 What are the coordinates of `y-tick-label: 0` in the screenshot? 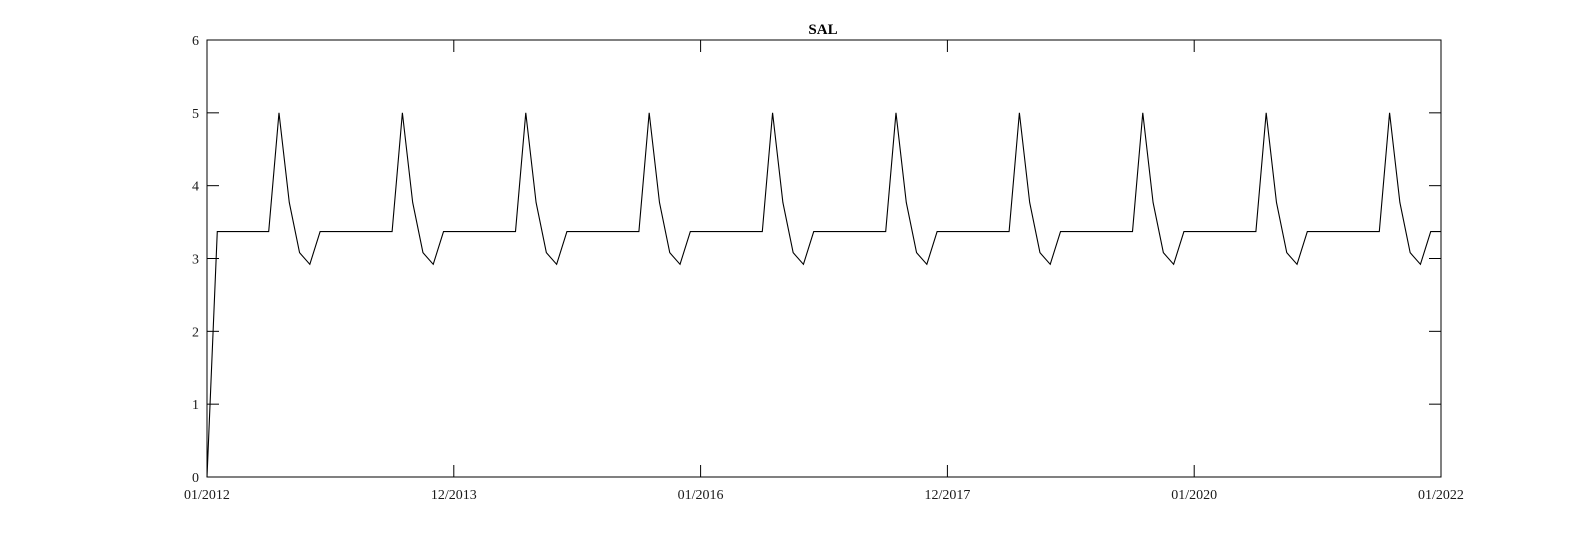 It's located at (195, 478).